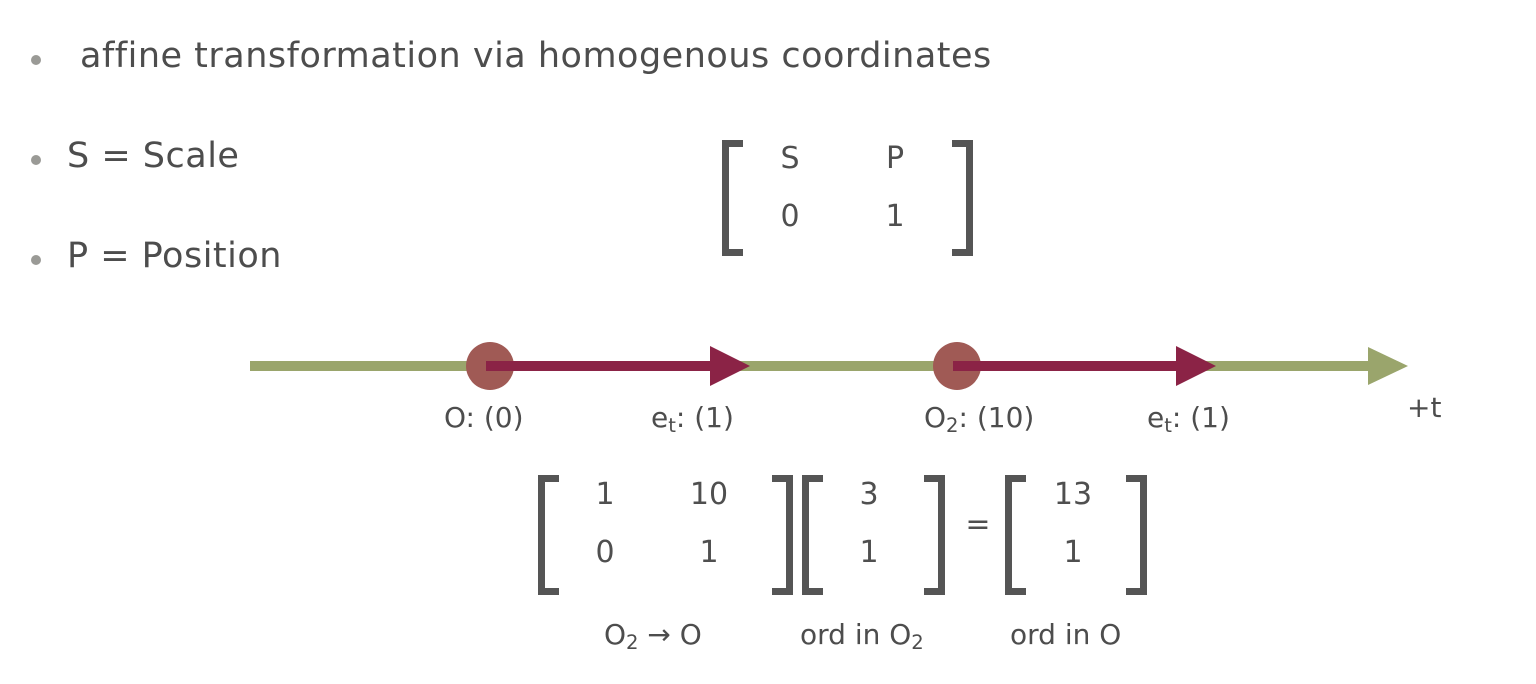  Describe the element at coordinates (1073, 494) in the screenshot. I see `output-vector-cell-13: 13` at that location.